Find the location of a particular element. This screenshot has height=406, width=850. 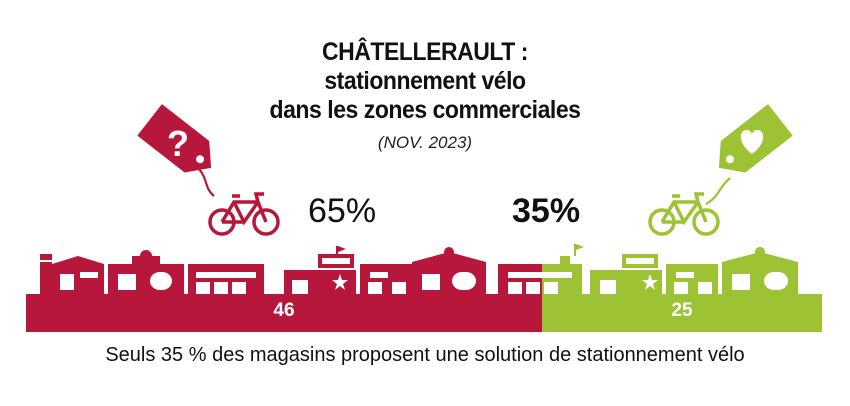

title-line-1: CHÂTELLERAULT : is located at coordinates (425, 52).